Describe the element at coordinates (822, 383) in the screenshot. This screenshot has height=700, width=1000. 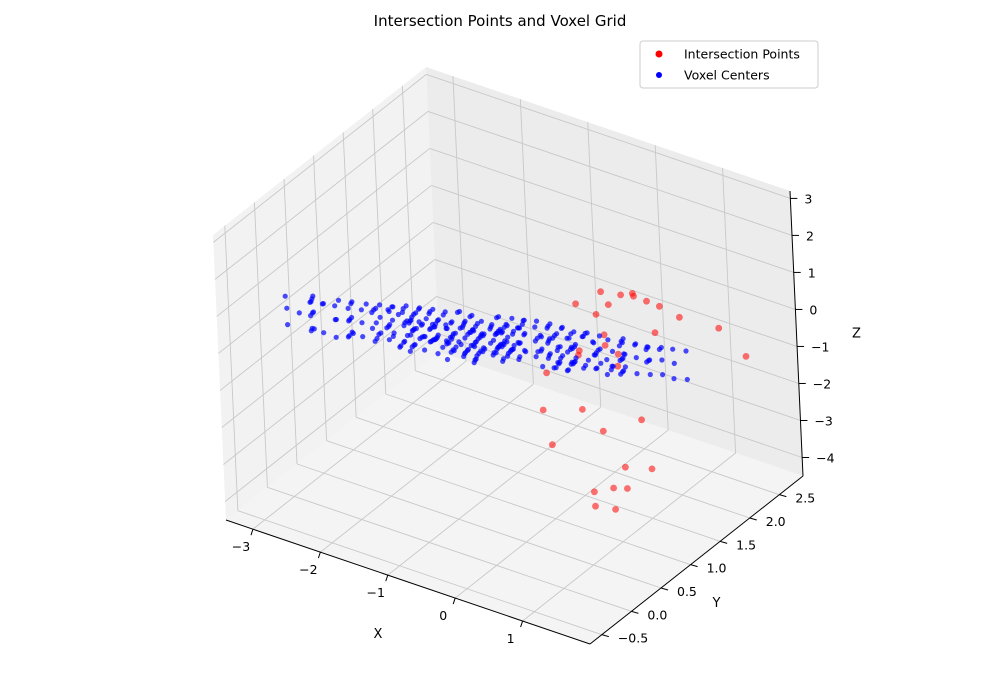
I see `z-tick-label: −2` at that location.